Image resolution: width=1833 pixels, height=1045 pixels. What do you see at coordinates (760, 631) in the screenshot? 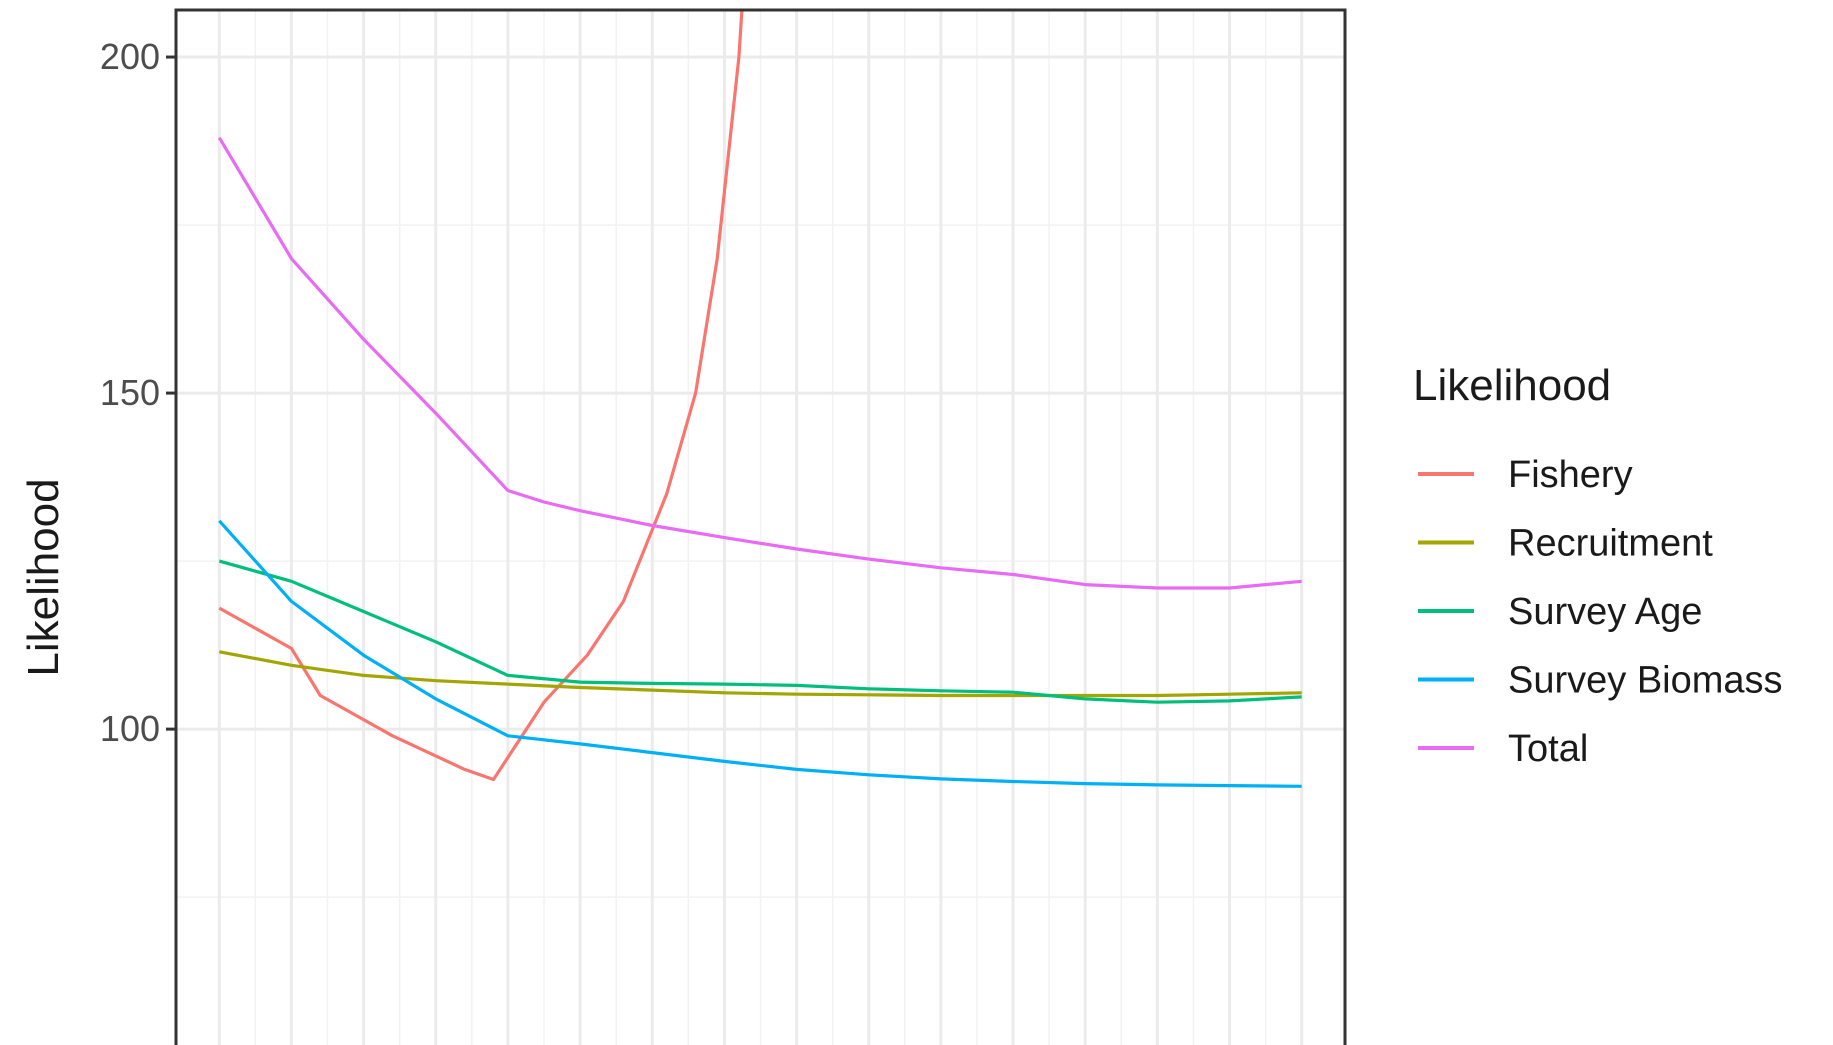
I see `series-line-survey-age` at bounding box center [760, 631].